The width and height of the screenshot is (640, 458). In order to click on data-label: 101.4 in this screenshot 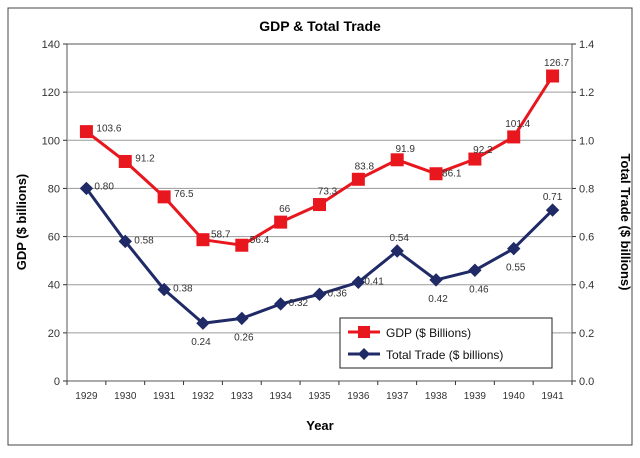, I will do `click(517, 124)`.